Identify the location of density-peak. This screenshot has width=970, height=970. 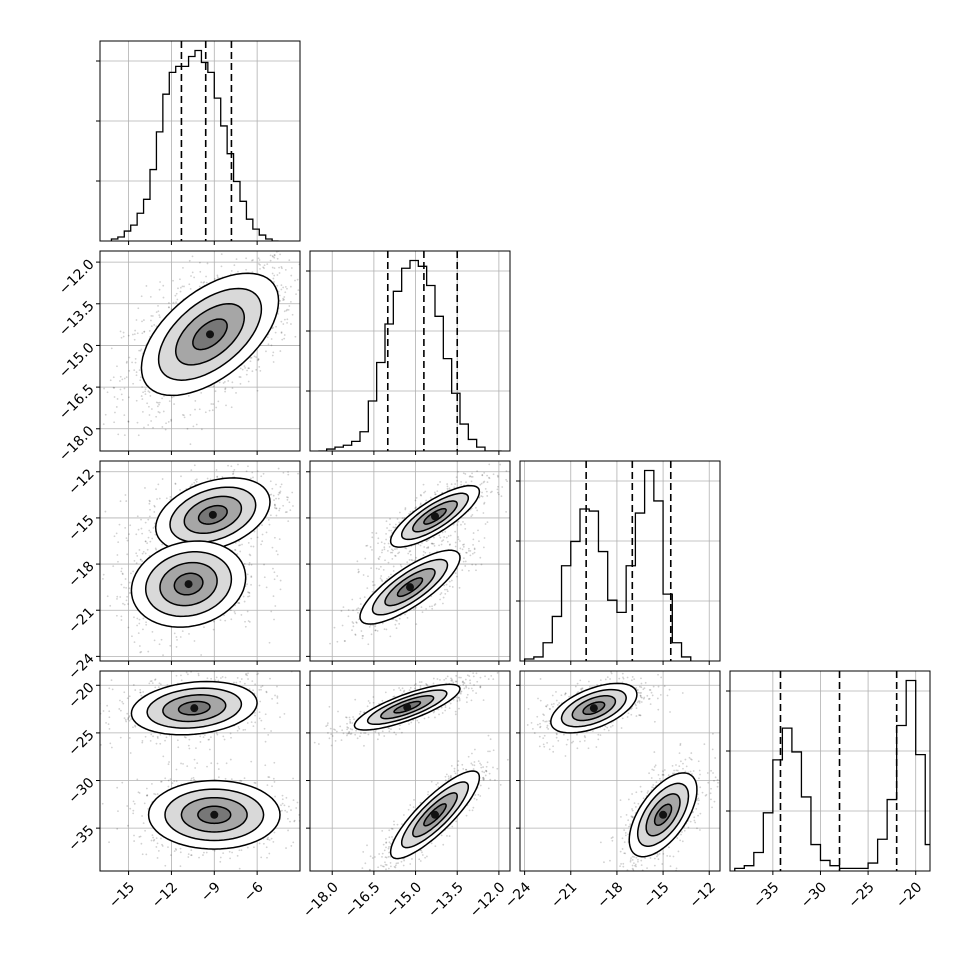
(212, 514).